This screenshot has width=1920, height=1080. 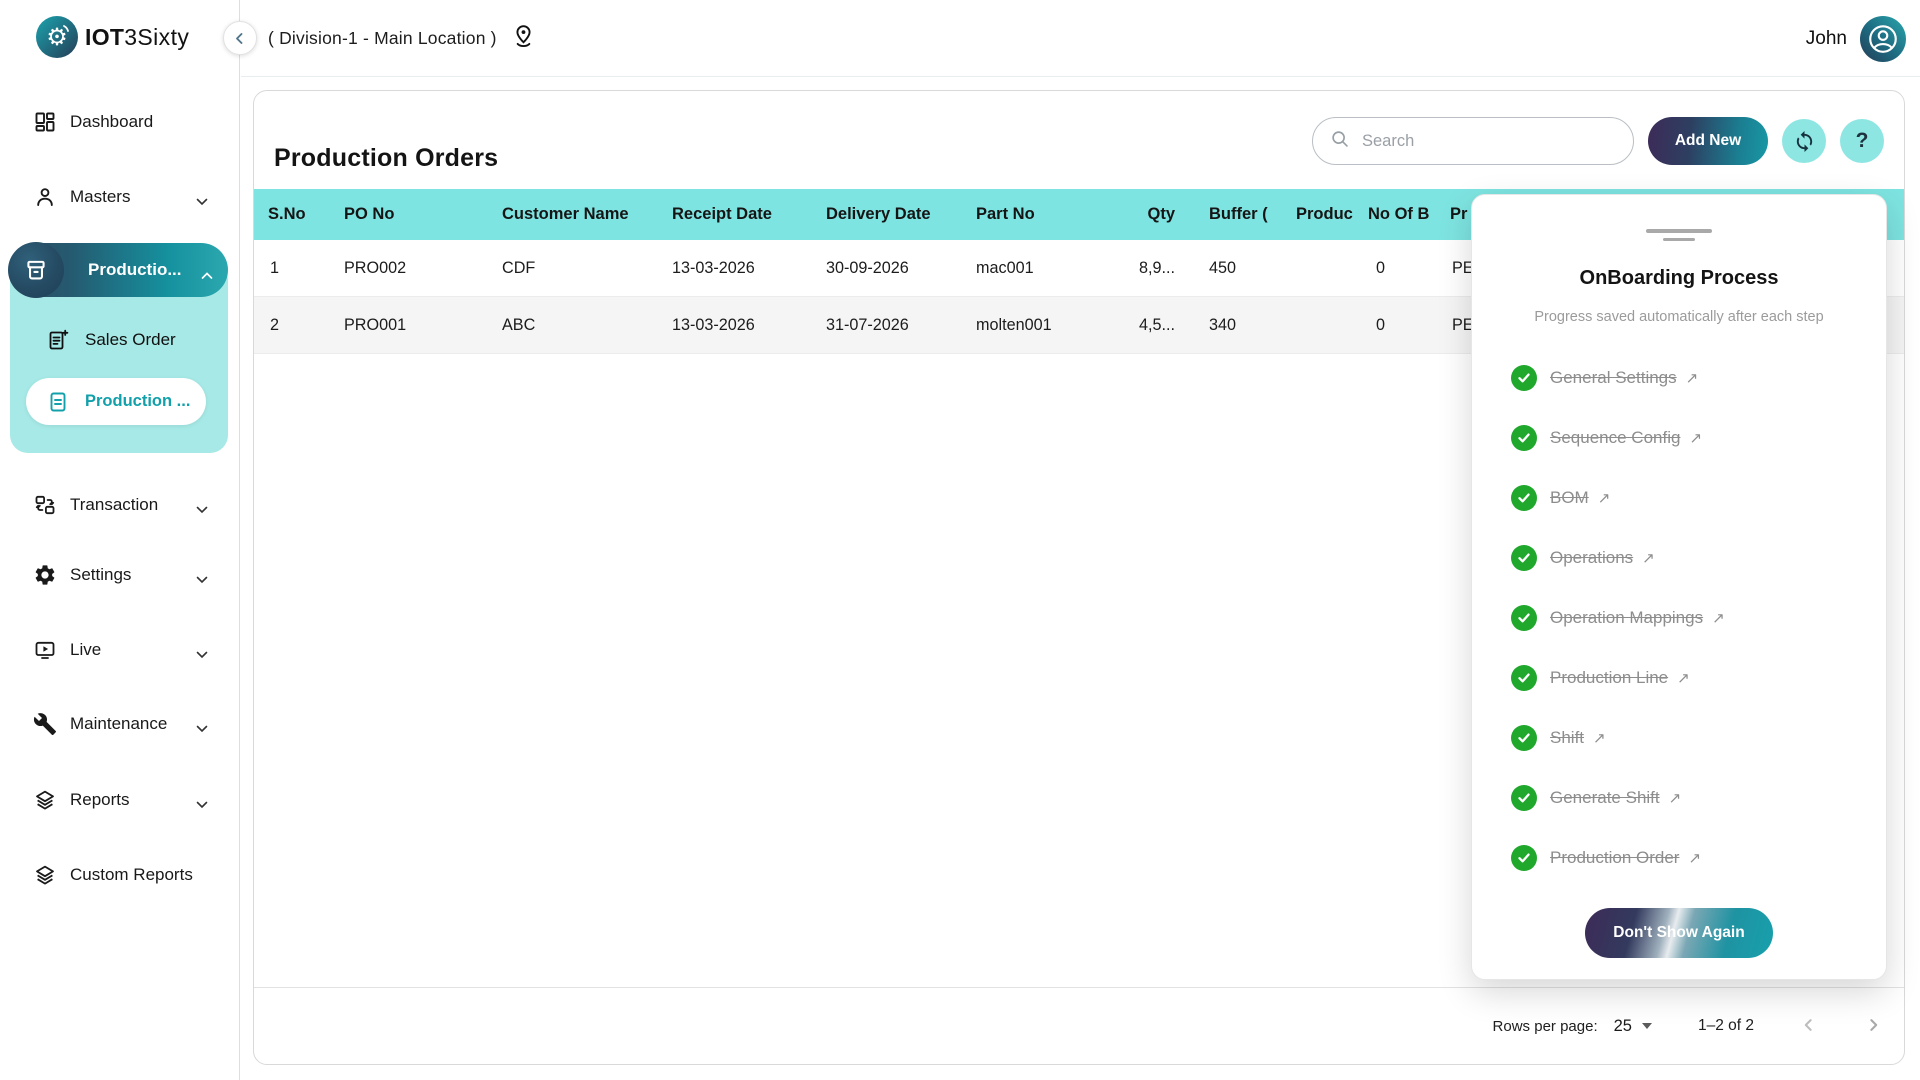 I want to click on previous-page-button, so click(x=1808, y=1026).